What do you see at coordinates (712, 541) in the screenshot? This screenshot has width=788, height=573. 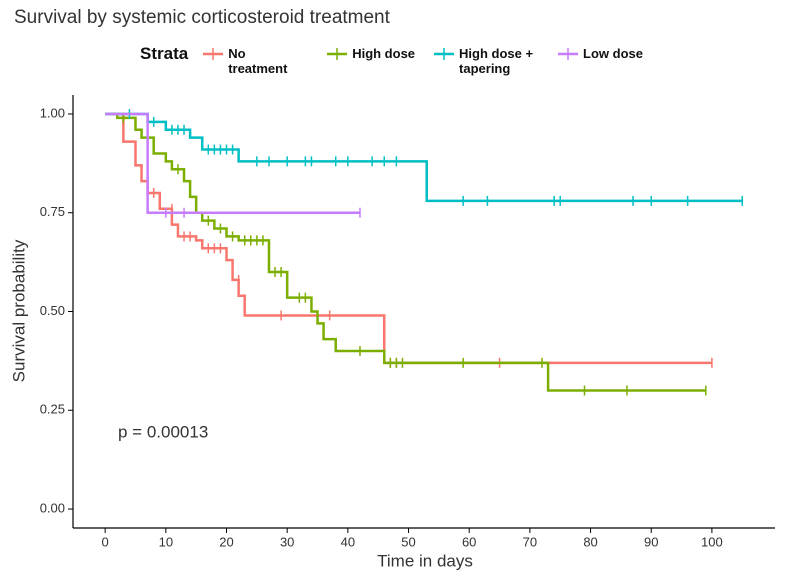 I see `x-tick-label: 100` at bounding box center [712, 541].